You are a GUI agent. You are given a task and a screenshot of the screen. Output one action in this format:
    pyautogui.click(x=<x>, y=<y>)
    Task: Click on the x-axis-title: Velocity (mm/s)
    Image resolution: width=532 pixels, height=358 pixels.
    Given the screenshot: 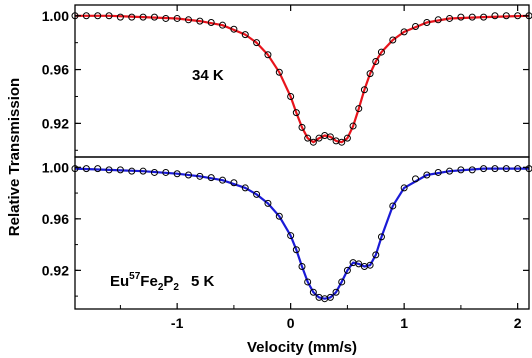 What is the action you would take?
    pyautogui.click(x=302, y=347)
    